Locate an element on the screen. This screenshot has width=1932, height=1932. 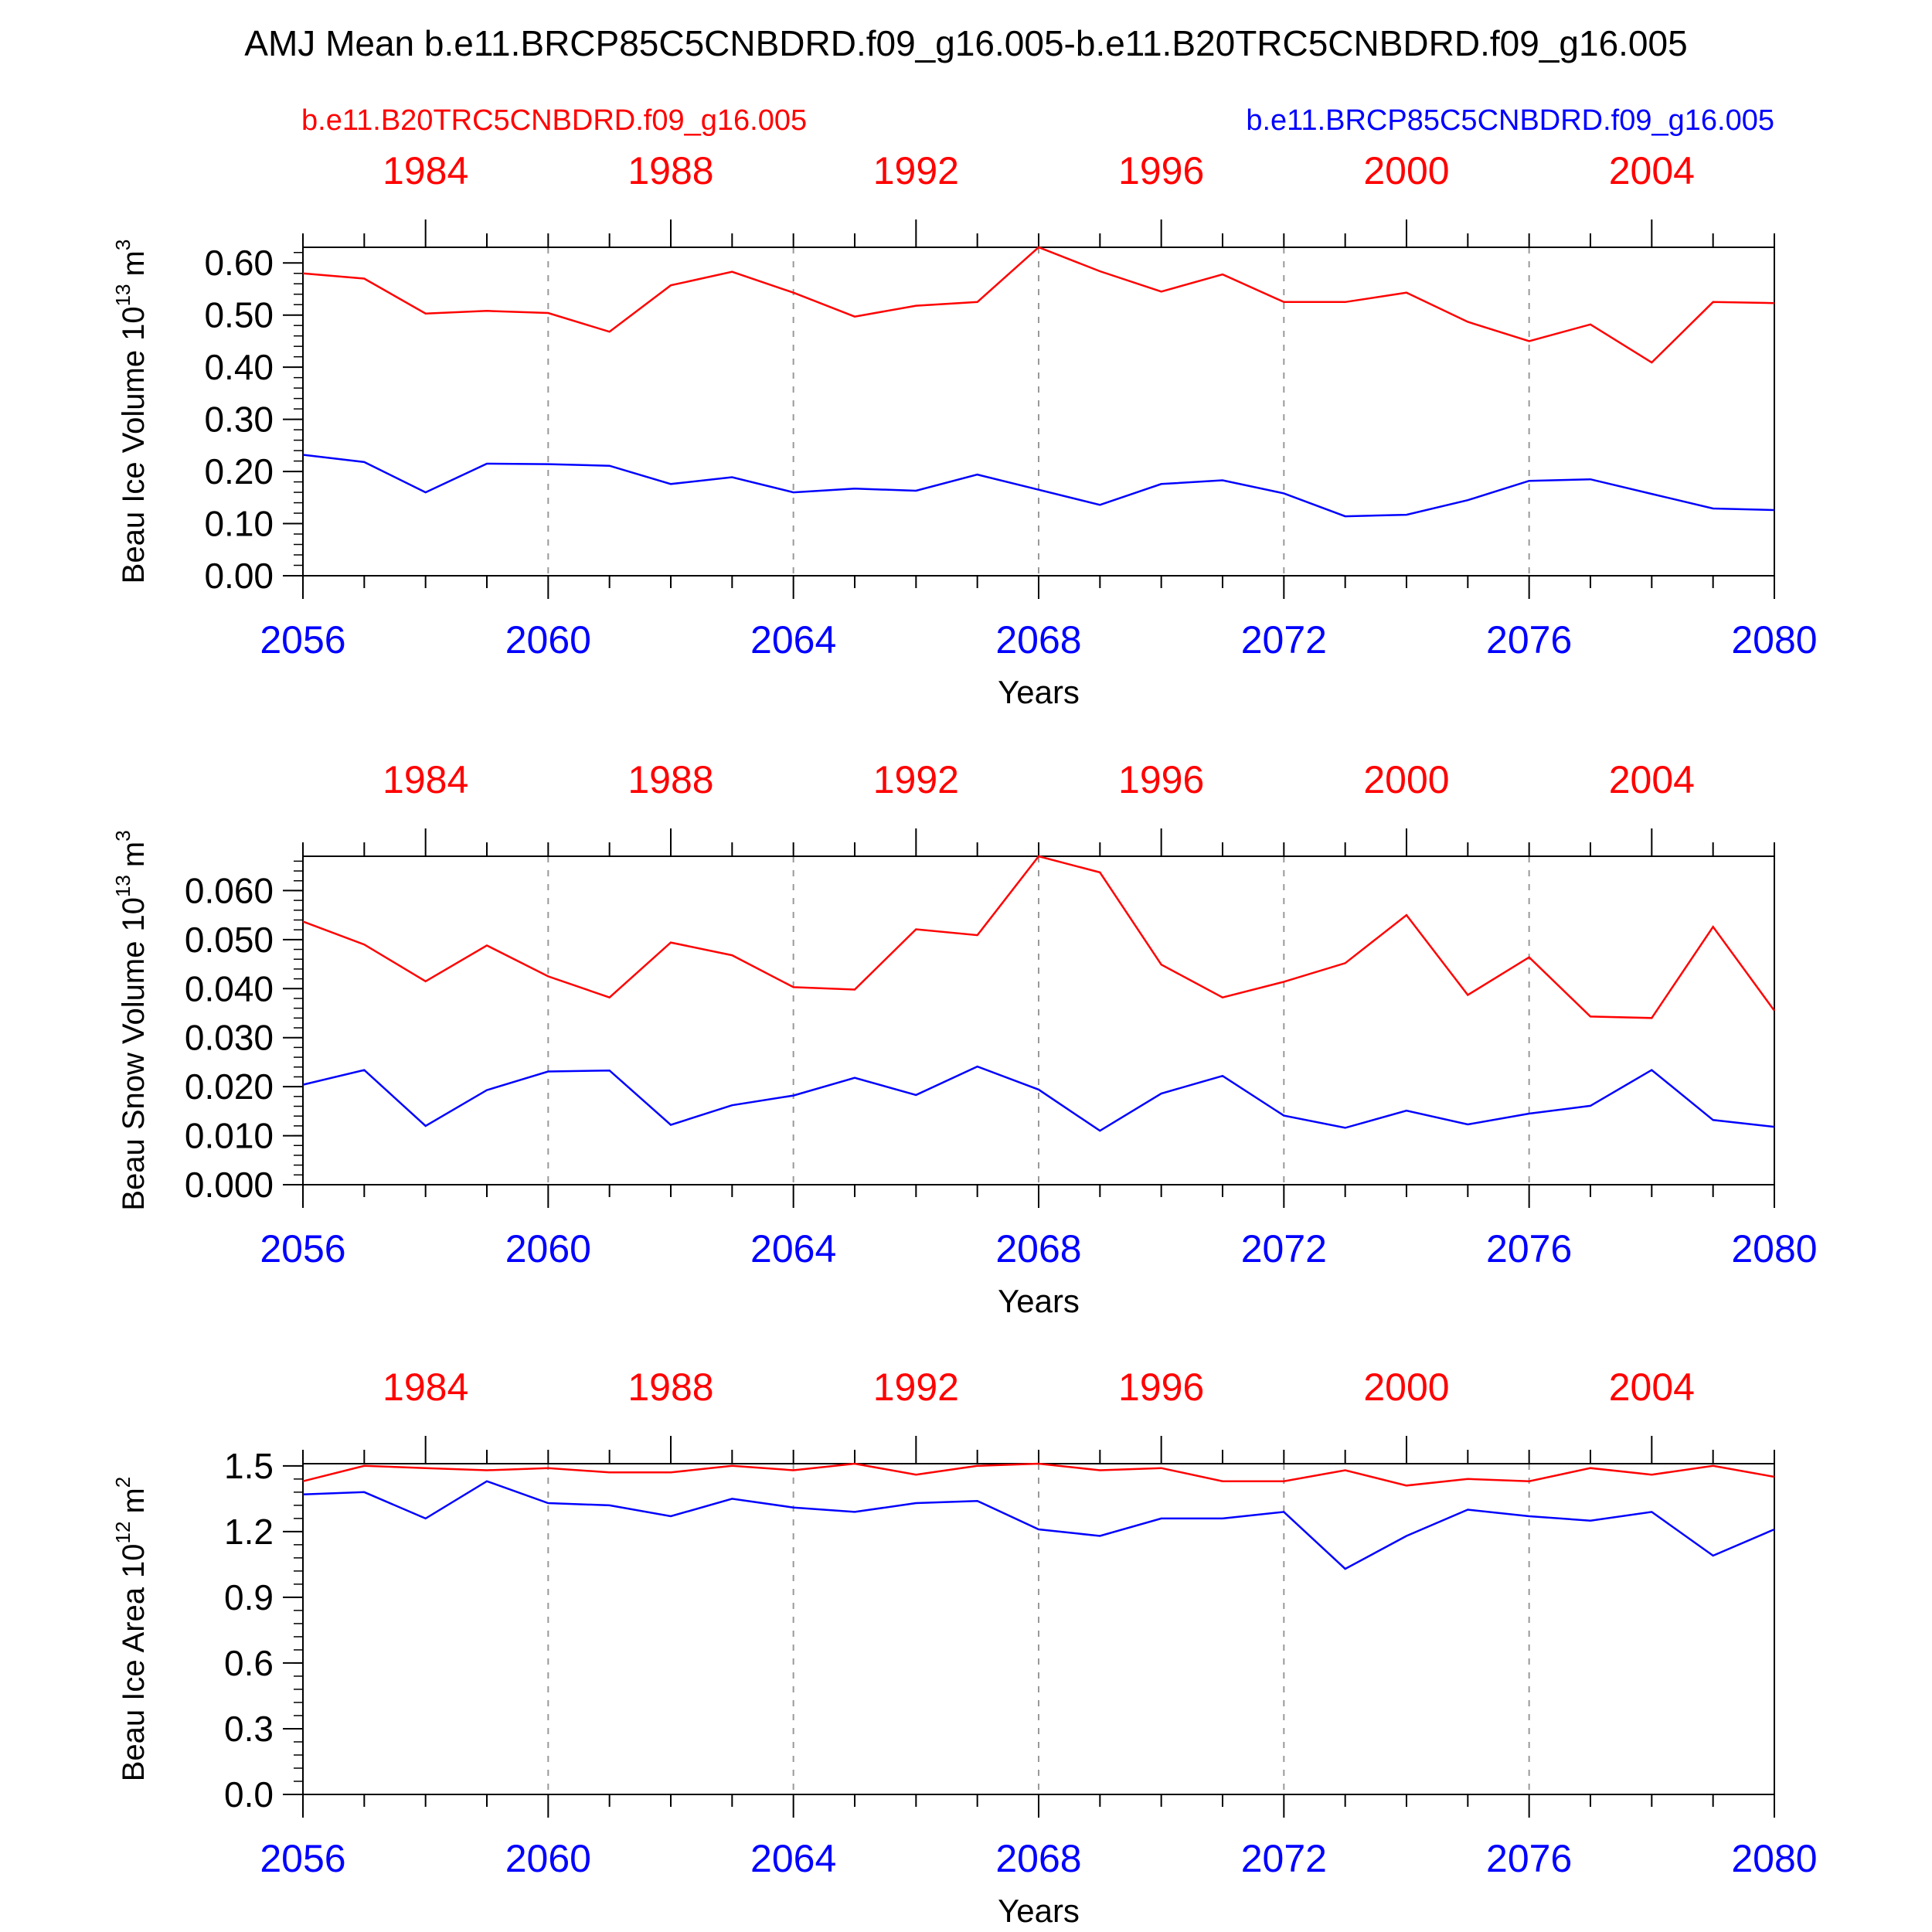
legend-label-red: b.e11.B20TRC5CNBDRD.f09_g16.005 is located at coordinates (554, 120).